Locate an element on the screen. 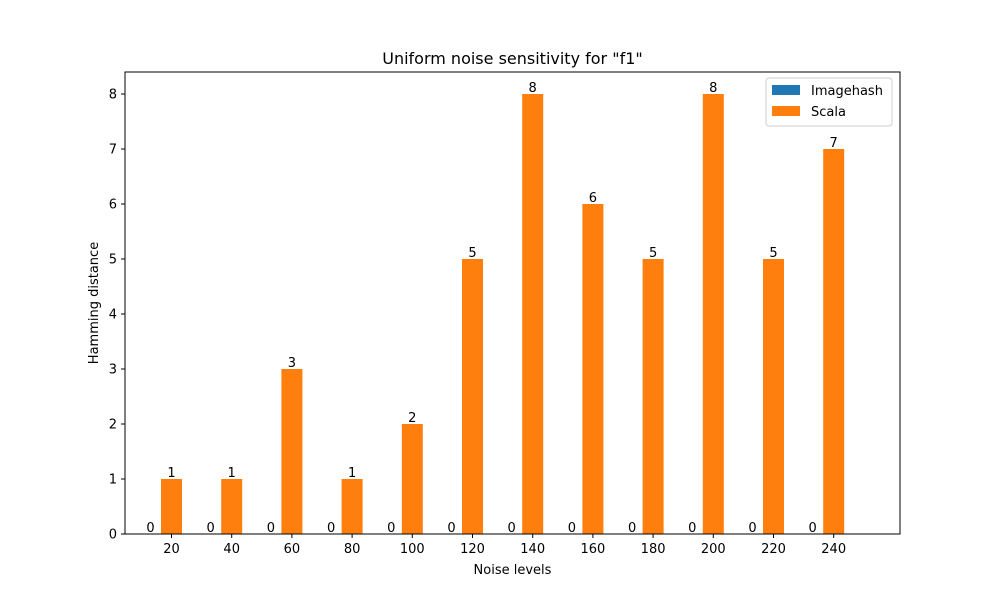  y-tick-label-0: 0 is located at coordinates (113, 535).